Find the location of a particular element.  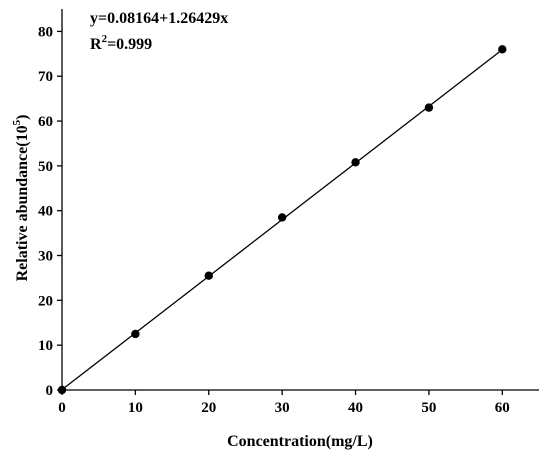

y-axis-title: Relative abundance(105) is located at coordinates (21, 198).